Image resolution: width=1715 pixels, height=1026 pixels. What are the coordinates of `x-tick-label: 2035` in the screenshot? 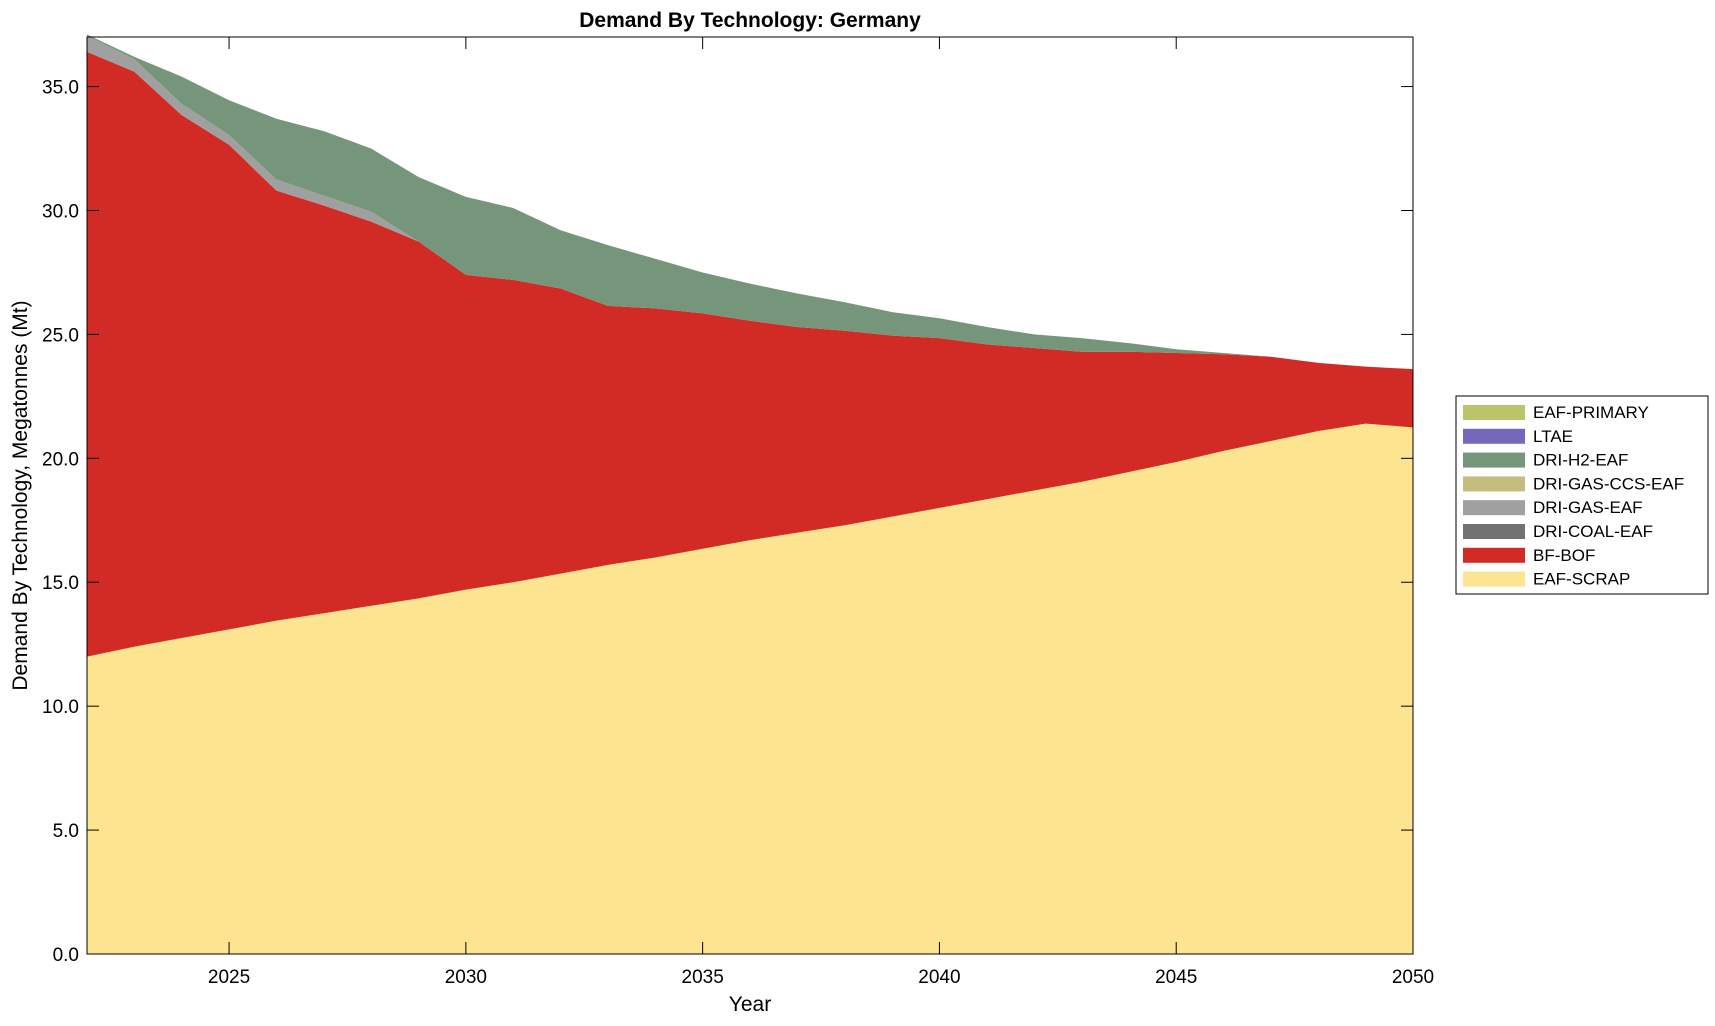 It's located at (703, 977).